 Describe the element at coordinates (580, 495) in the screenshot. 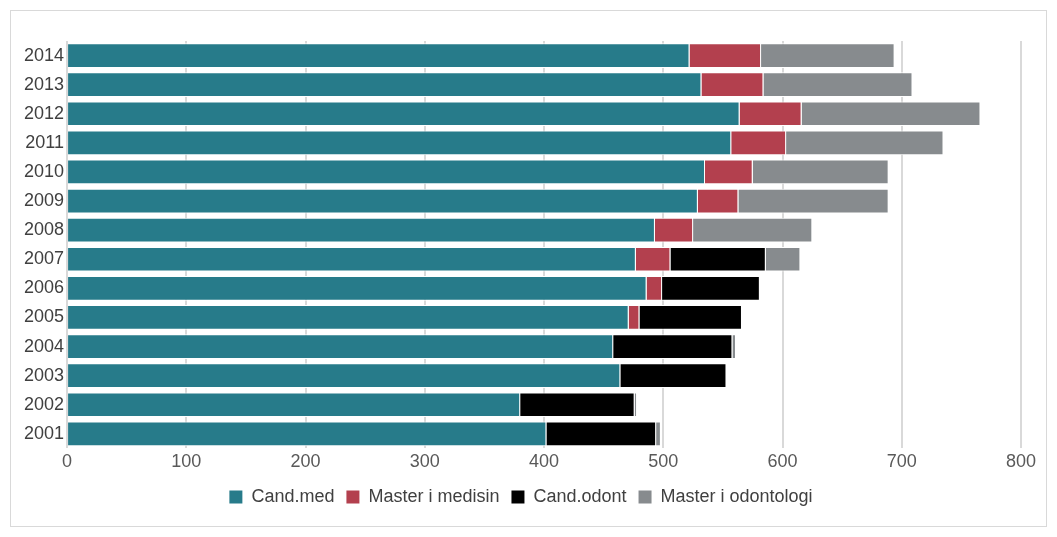

I see `legend-label: Cand.odont` at that location.